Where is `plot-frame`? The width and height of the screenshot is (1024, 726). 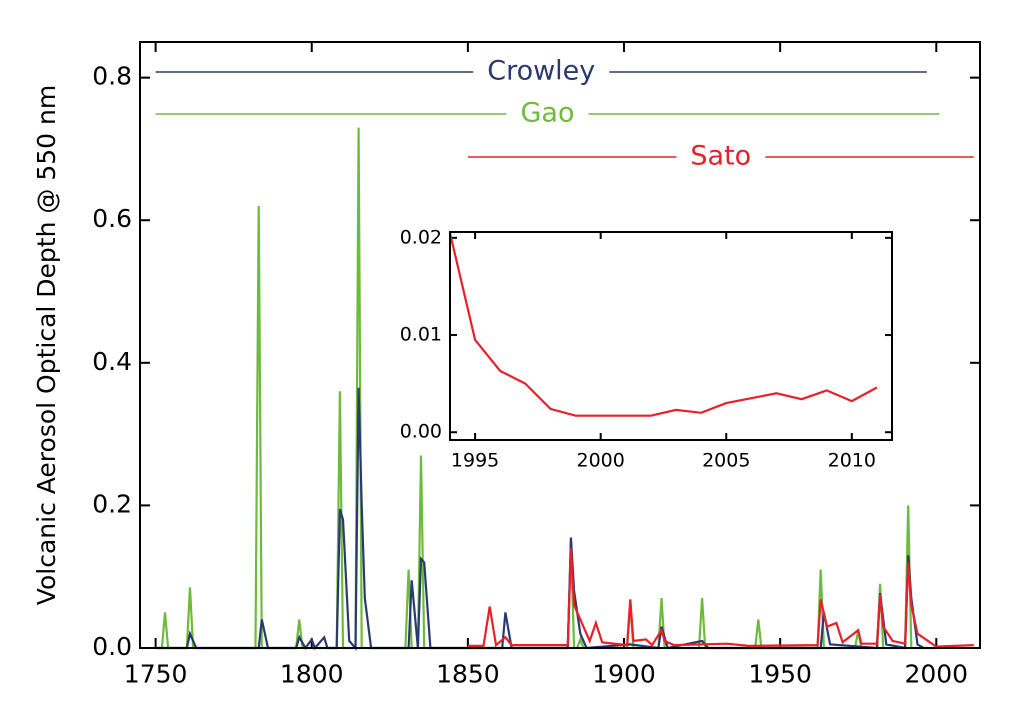 plot-frame is located at coordinates (671, 336).